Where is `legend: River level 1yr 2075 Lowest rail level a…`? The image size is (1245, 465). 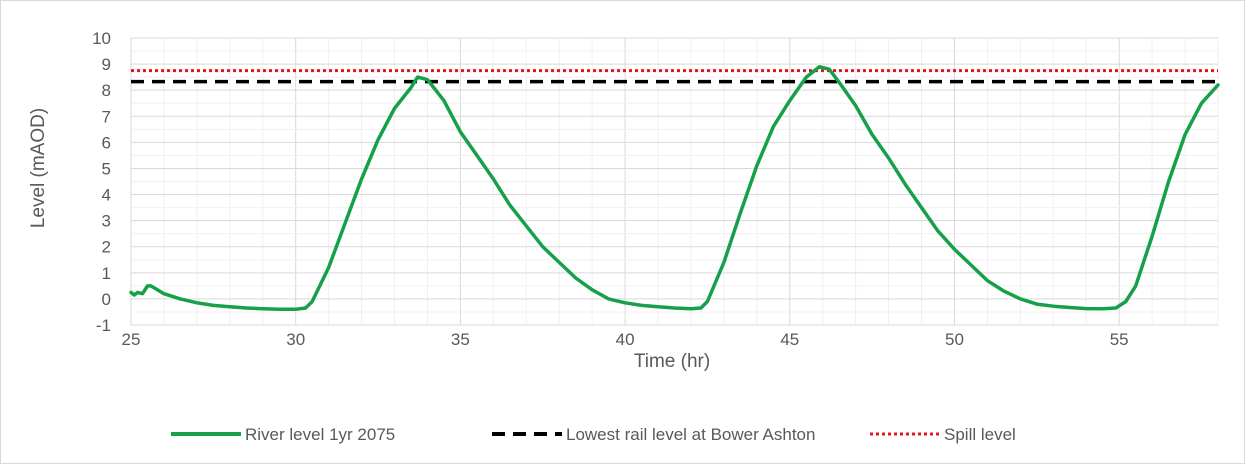
legend: River level 1yr 2075 Lowest rail level a… is located at coordinates (593, 434).